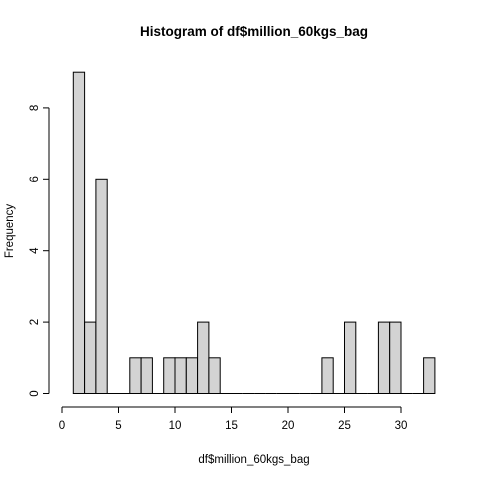  I want to click on y-tick-label: 8, so click(35, 108).